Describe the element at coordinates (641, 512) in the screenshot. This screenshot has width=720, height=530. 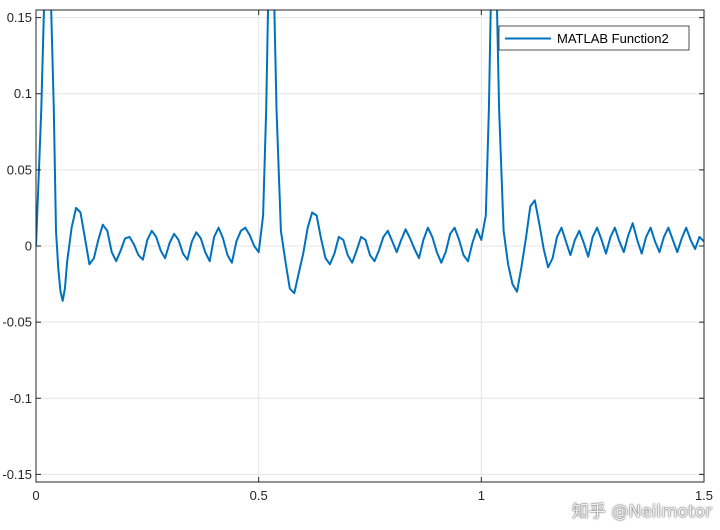
I see `watermark: 知乎 @Neilmotor` at that location.